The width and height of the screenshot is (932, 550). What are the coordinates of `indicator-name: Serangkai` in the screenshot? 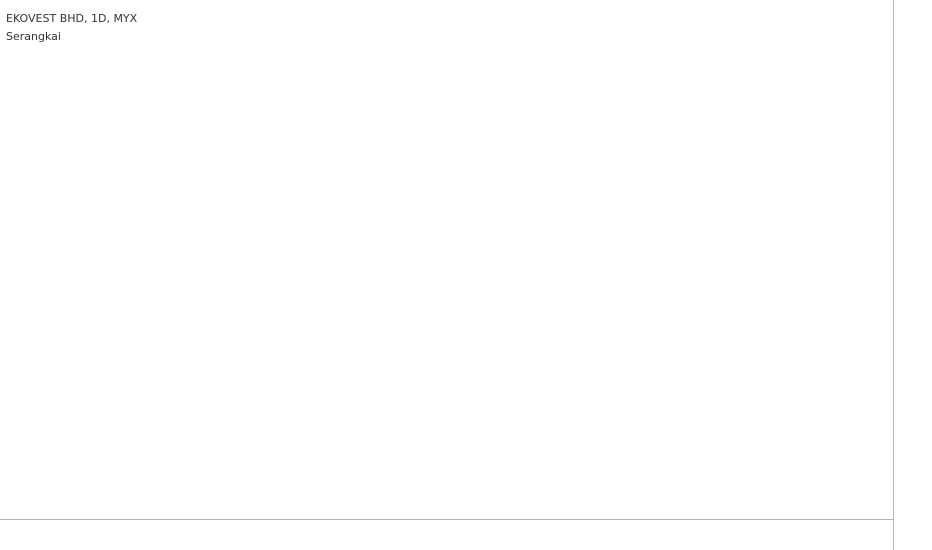 It's located at (33, 36).